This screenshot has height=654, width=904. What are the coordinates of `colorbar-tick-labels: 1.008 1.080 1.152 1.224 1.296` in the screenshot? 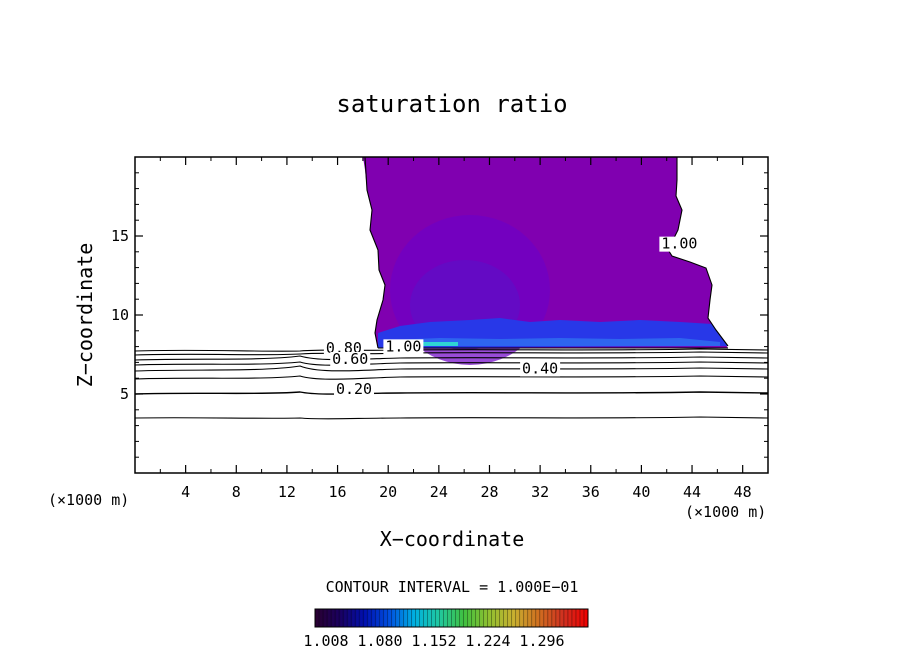 It's located at (433, 641).